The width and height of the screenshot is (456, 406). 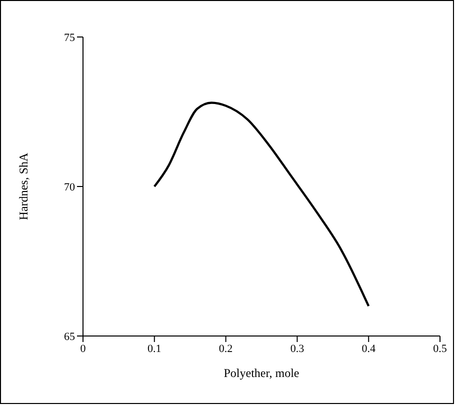 I want to click on x-tick-label: 0.4, so click(x=369, y=348).